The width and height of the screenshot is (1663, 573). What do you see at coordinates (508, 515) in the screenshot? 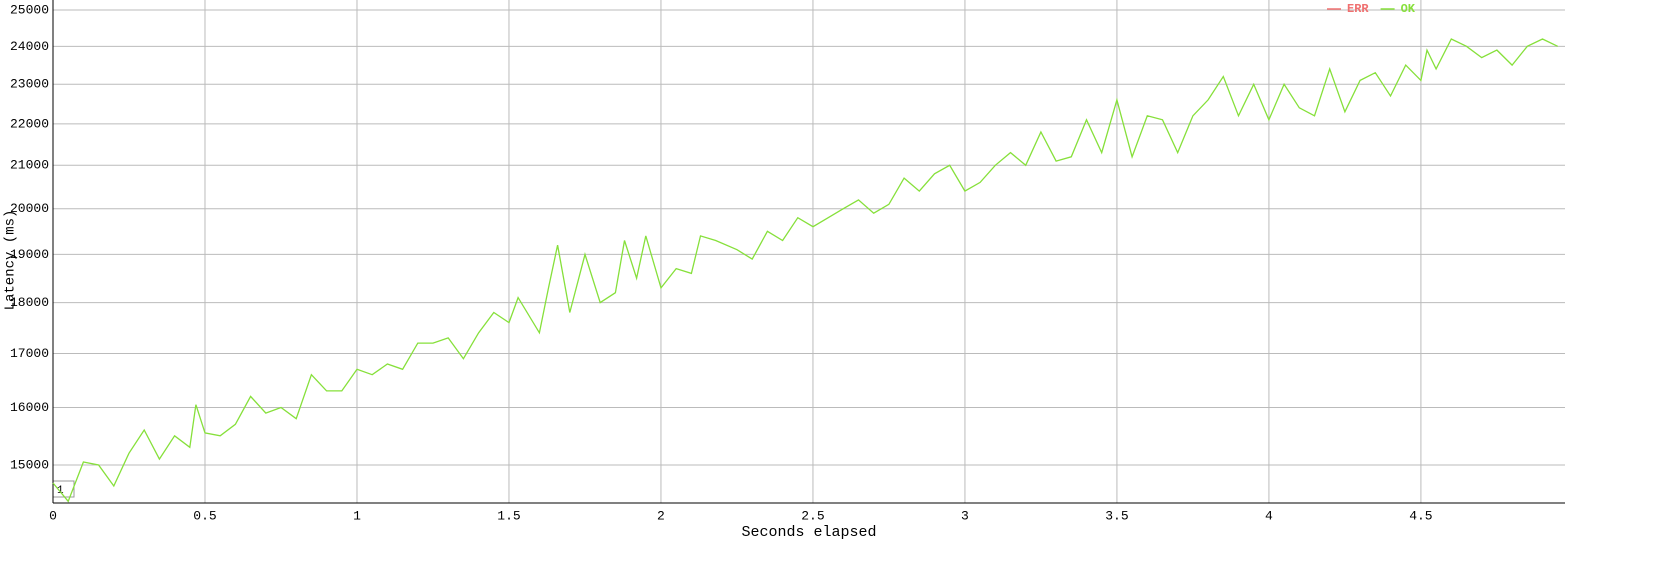
I see `x-tick-label: 1.5` at bounding box center [508, 515].